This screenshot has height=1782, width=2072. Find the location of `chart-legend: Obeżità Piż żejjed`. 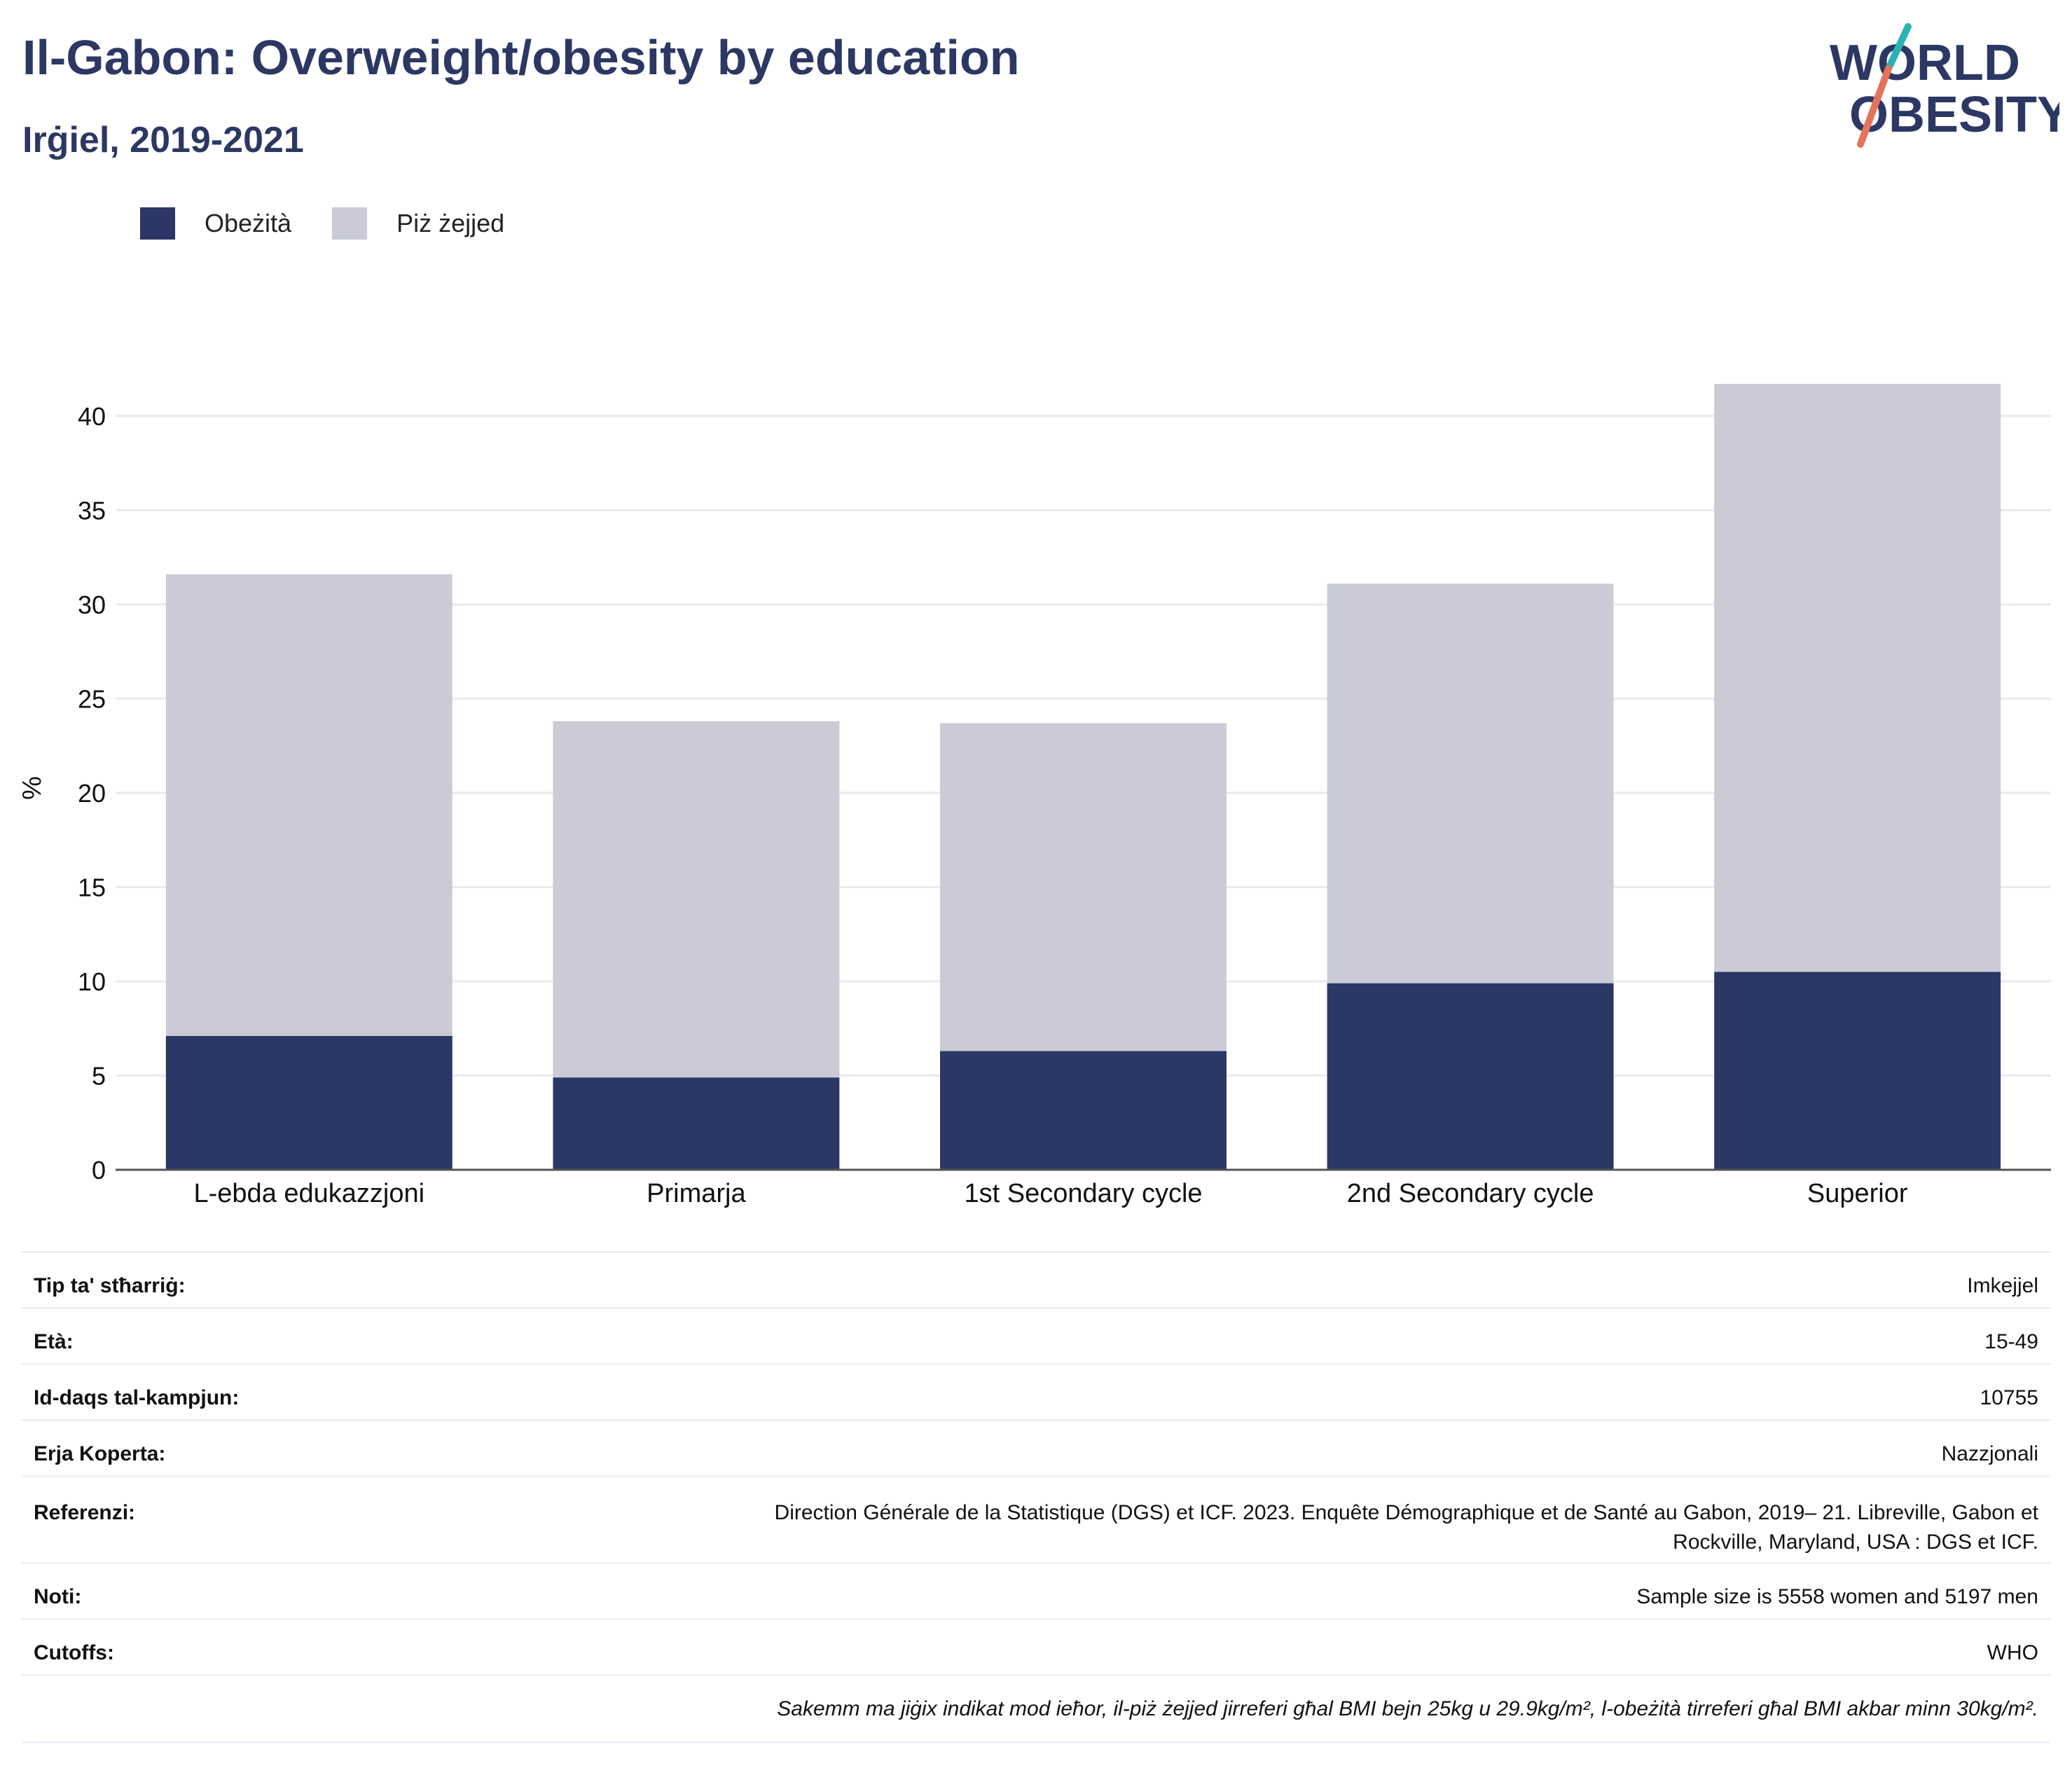

chart-legend: Obeżità Piż żejjed is located at coordinates (343, 223).